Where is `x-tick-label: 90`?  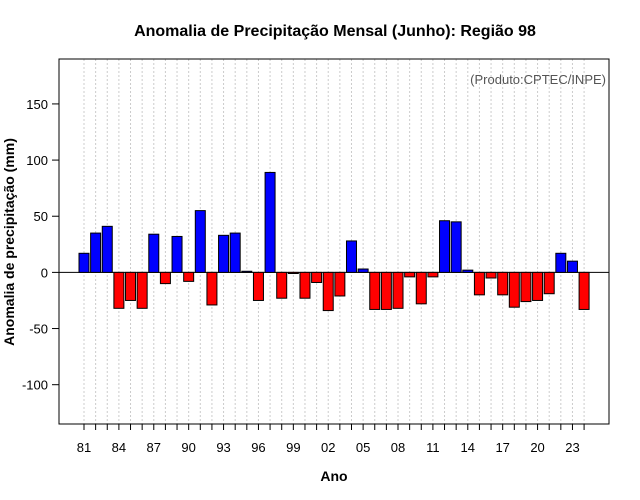 x-tick-label: 90 is located at coordinates (188, 447).